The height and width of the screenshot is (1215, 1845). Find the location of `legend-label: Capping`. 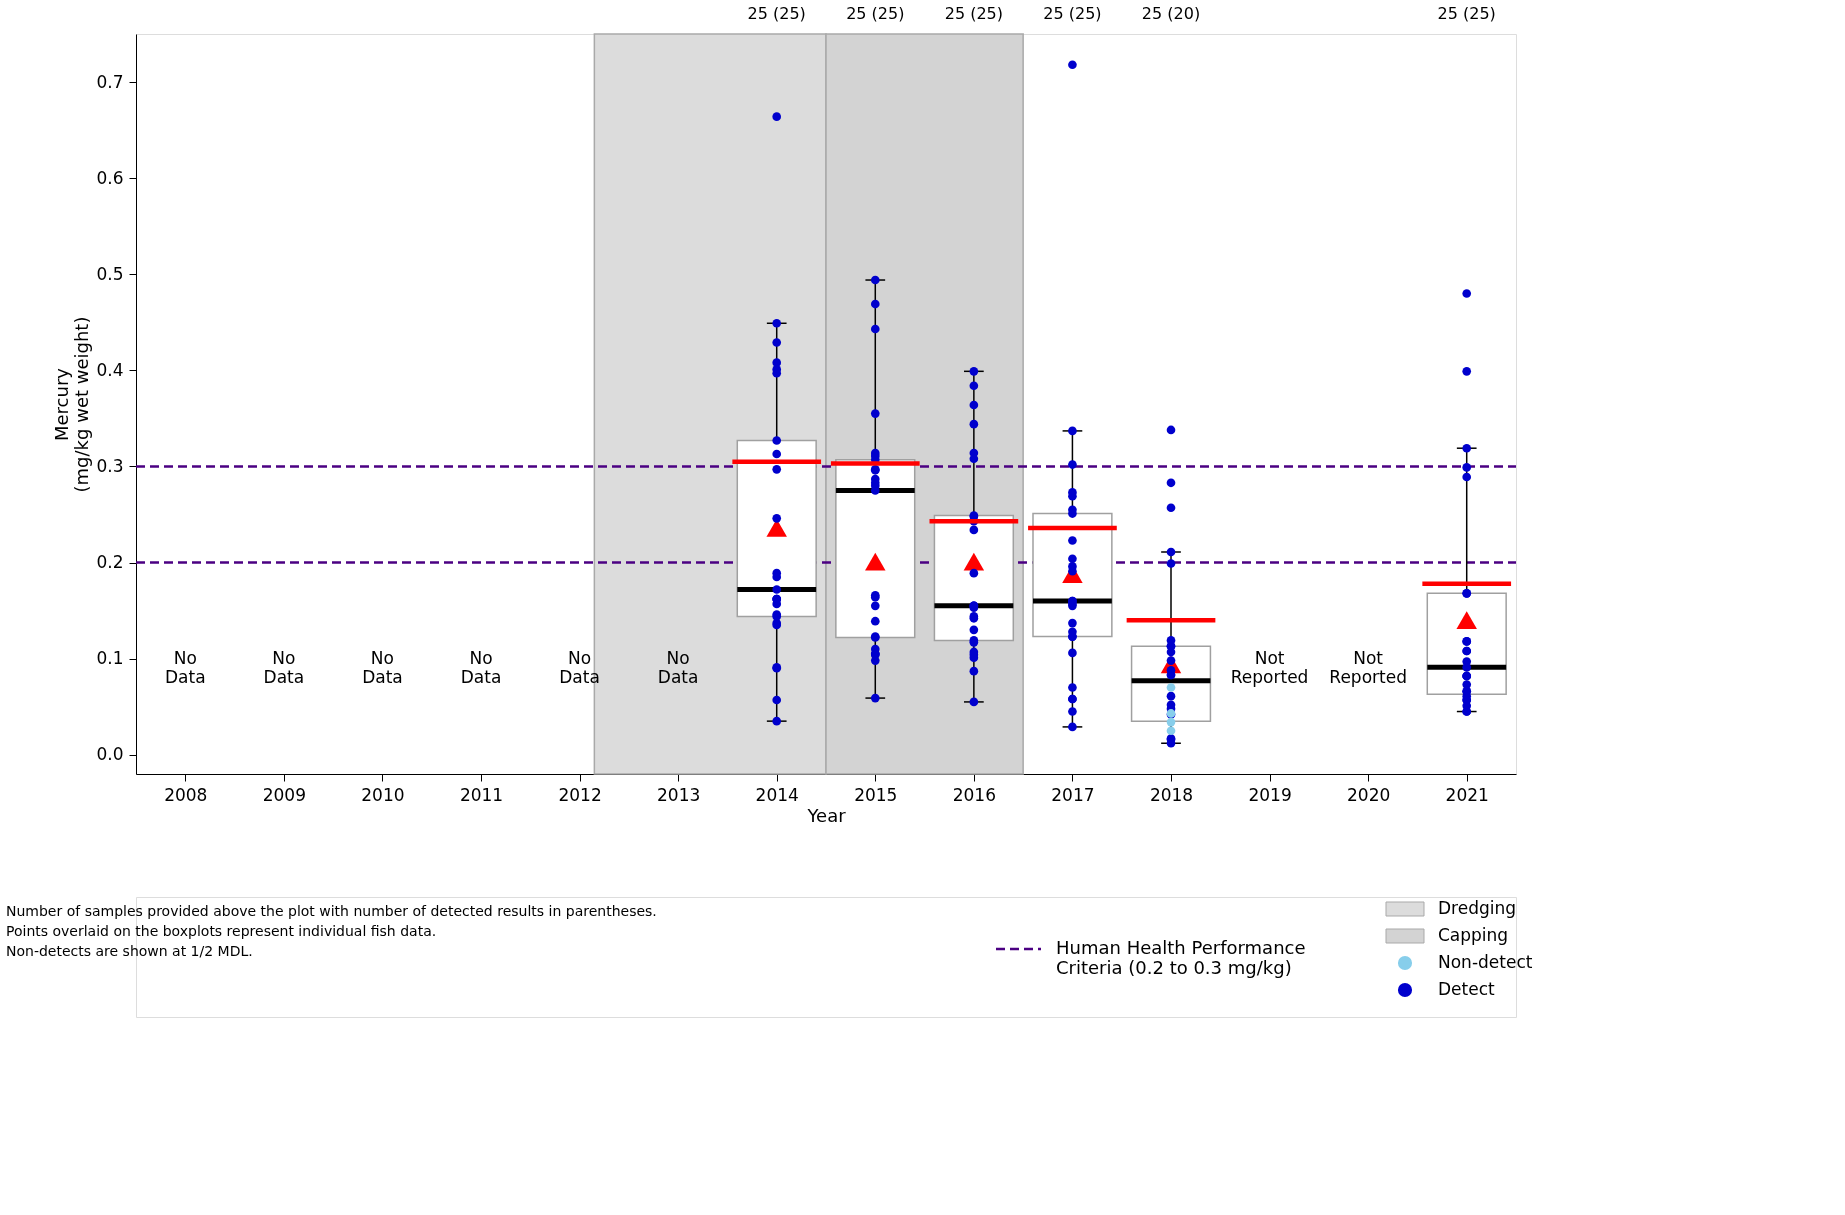

legend-label: Capping is located at coordinates (1473, 935).